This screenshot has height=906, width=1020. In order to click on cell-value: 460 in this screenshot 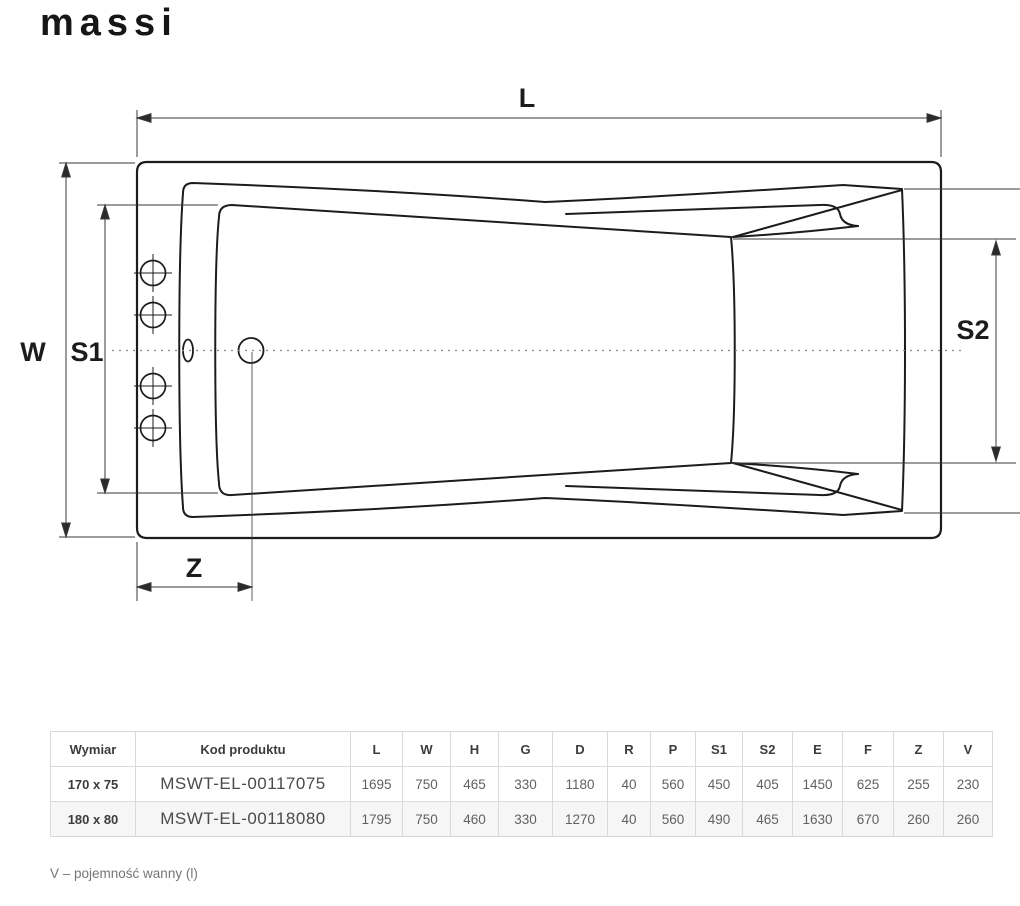, I will do `click(474, 819)`.